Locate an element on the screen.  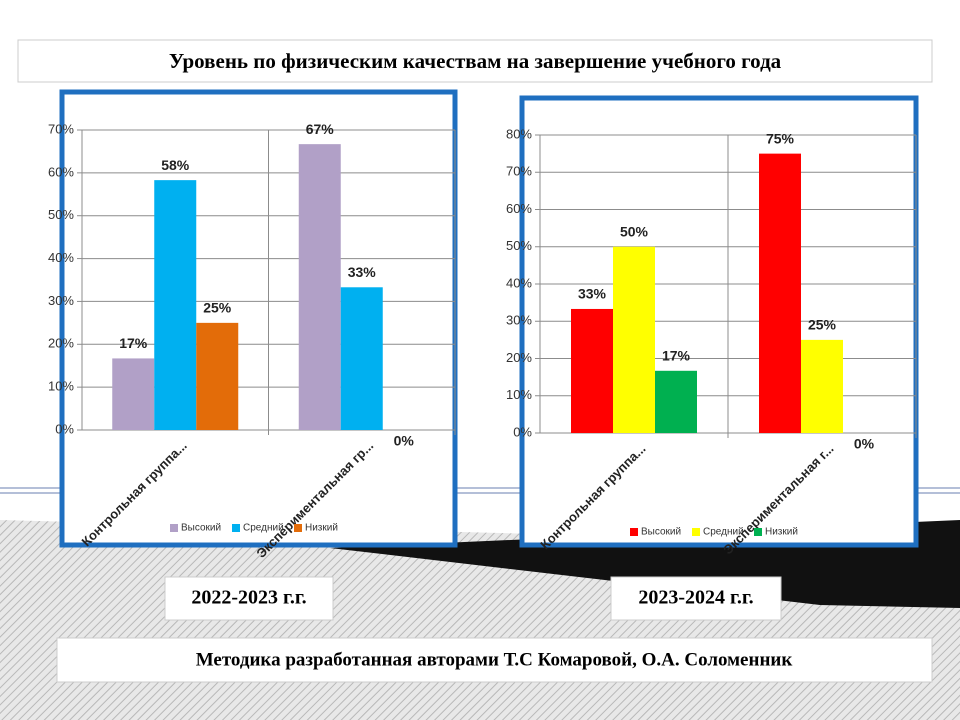
data-label: 67% is located at coordinates (320, 129).